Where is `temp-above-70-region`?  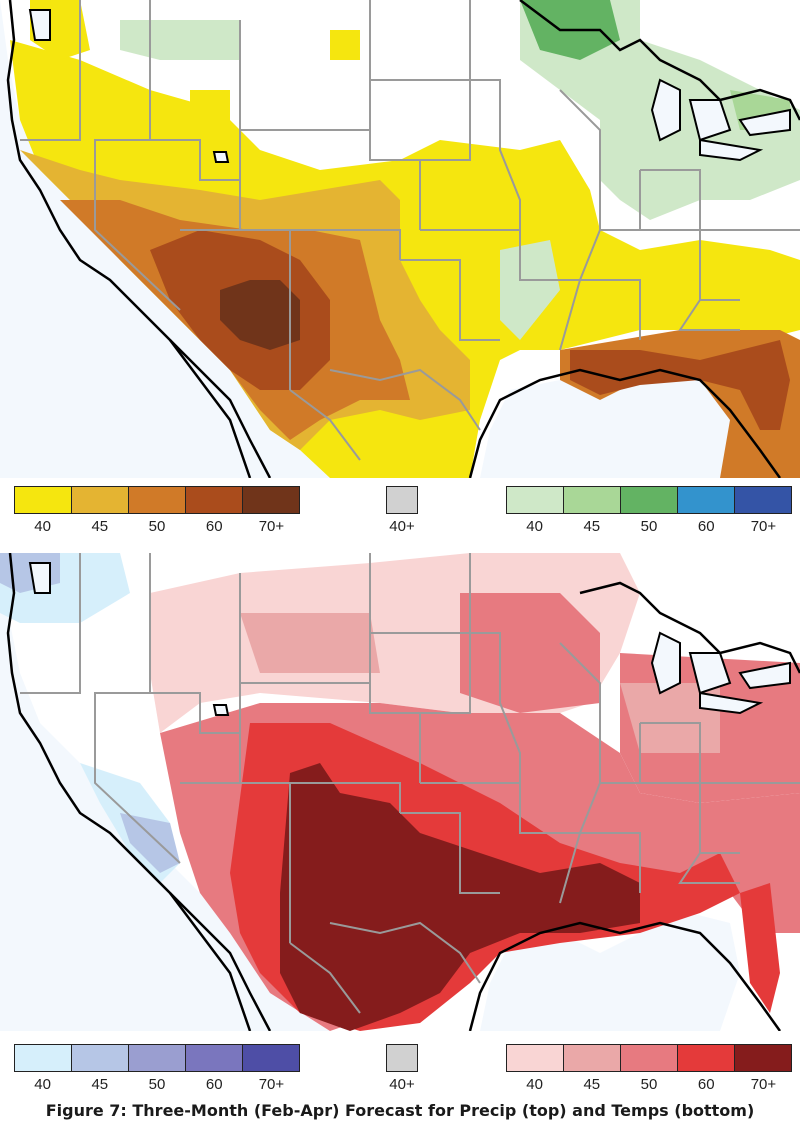
temp-above-70-region is located at coordinates (460, 897).